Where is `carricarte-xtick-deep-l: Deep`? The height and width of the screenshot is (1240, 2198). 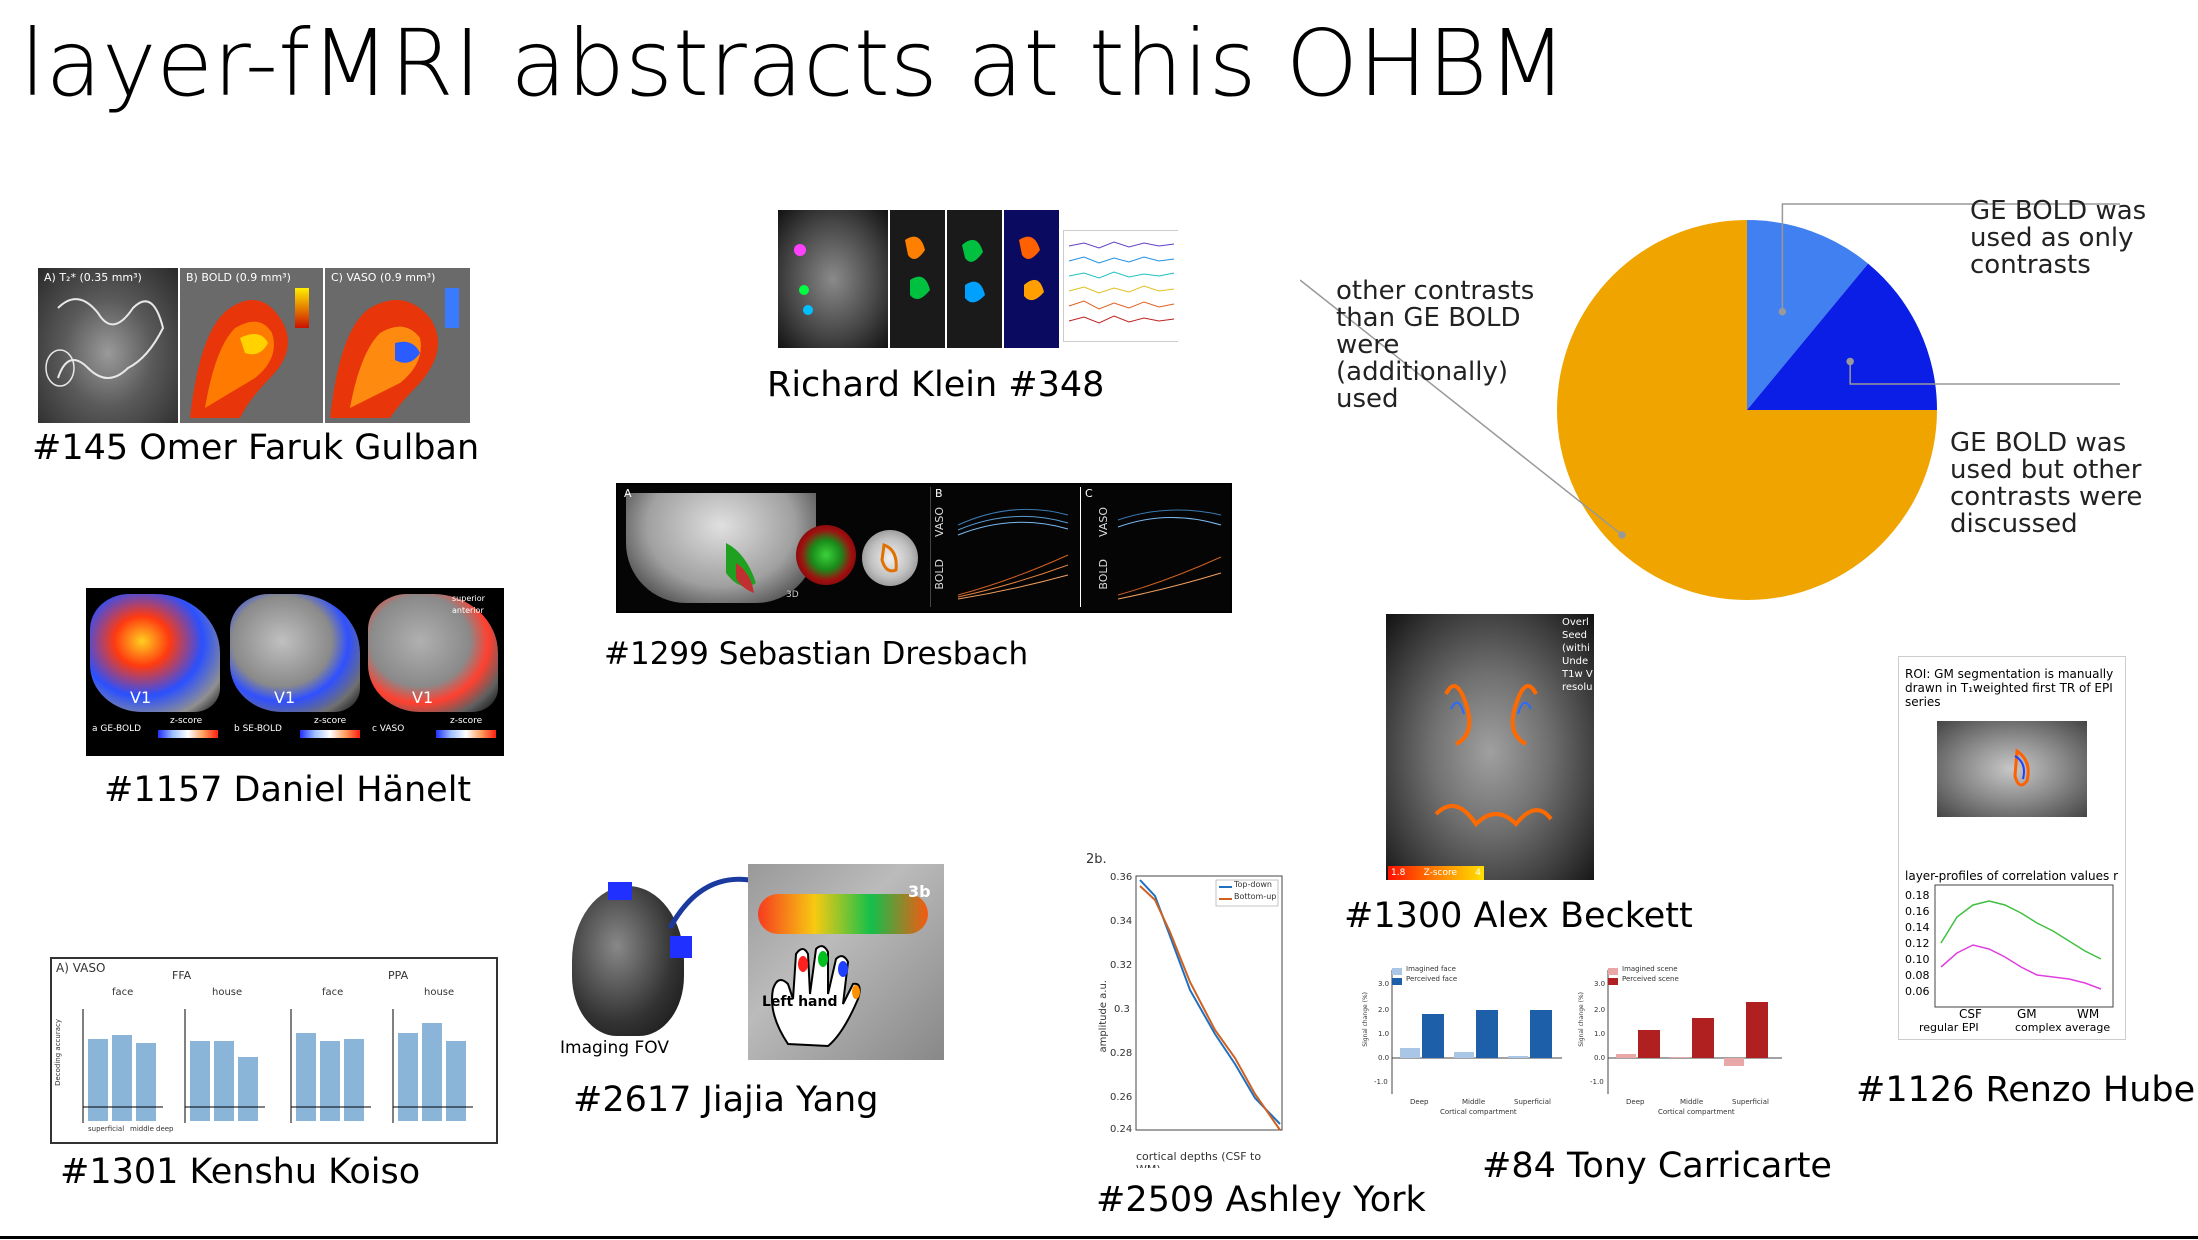
carricarte-xtick-deep-l: Deep is located at coordinates (1419, 1102).